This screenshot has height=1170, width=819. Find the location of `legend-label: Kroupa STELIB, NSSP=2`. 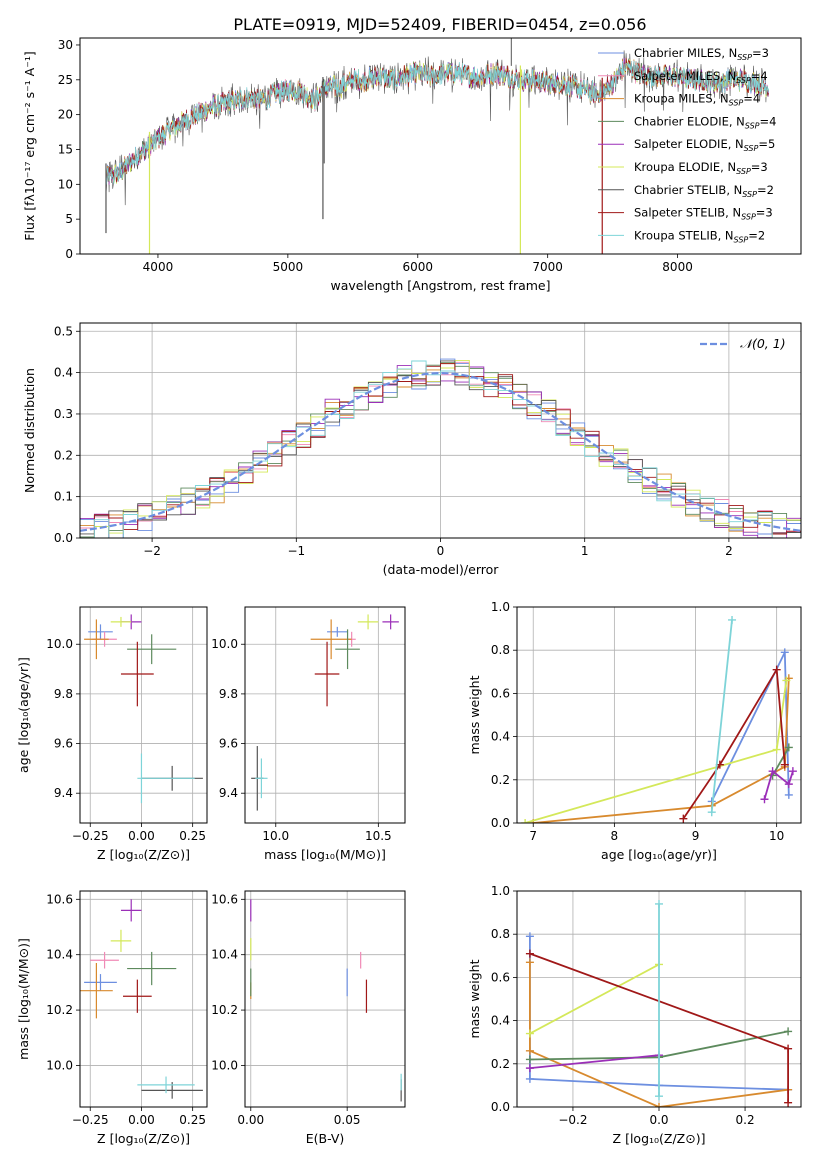

legend-label: Kroupa STELIB, NSSP=2 is located at coordinates (699, 236).